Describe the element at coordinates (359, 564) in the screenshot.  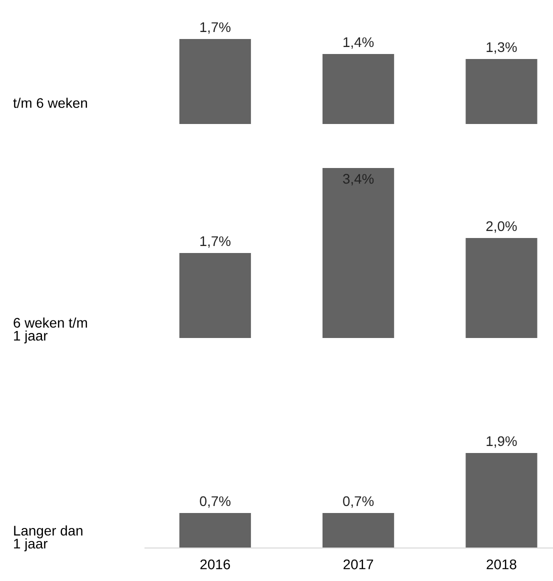
I see `x-tick-label: 2017` at that location.